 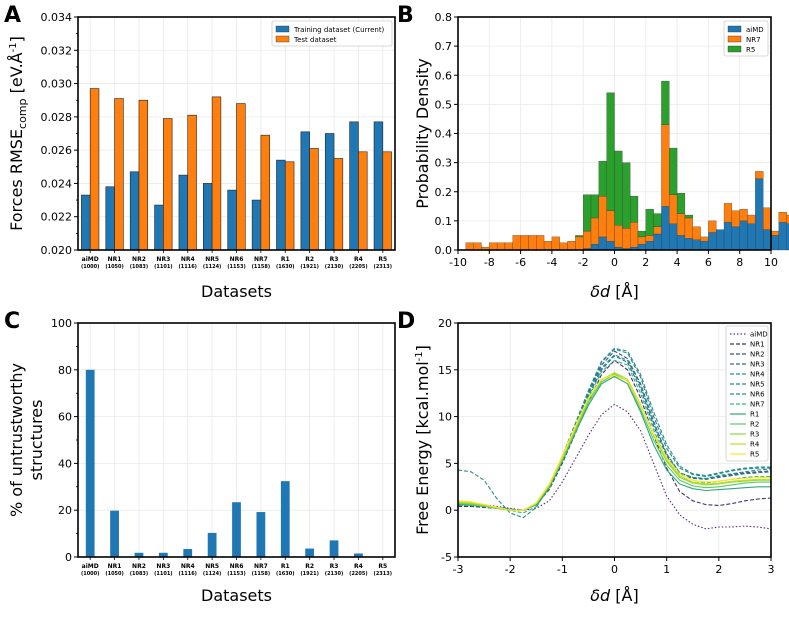 What do you see at coordinates (216, 173) in the screenshot?
I see `a-bar-test-nr5` at bounding box center [216, 173].